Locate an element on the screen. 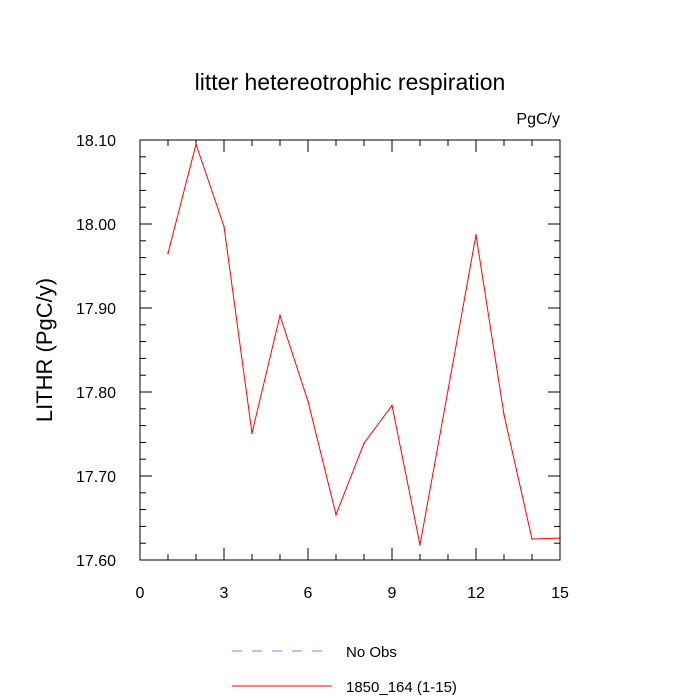  x-tick-label: 12 is located at coordinates (476, 593).